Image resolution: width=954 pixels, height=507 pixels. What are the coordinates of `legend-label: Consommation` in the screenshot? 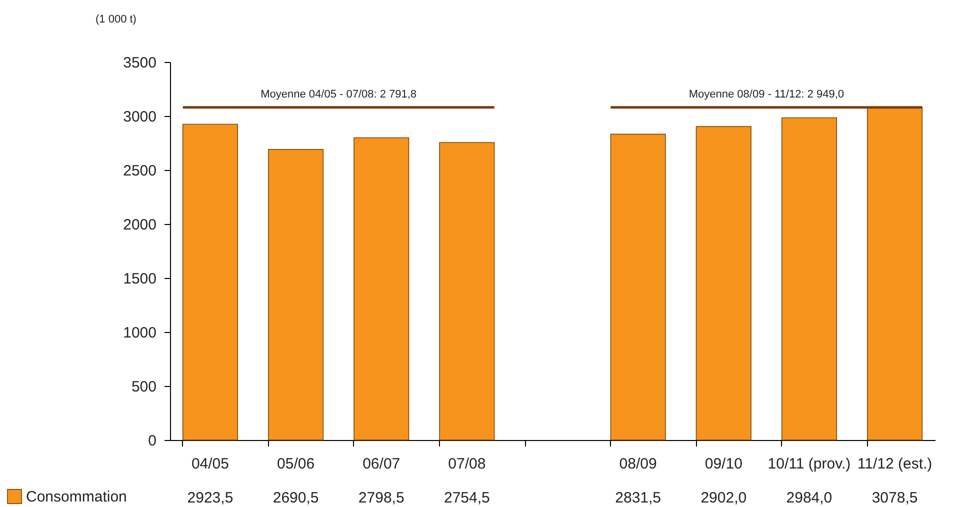 It's located at (76, 497).